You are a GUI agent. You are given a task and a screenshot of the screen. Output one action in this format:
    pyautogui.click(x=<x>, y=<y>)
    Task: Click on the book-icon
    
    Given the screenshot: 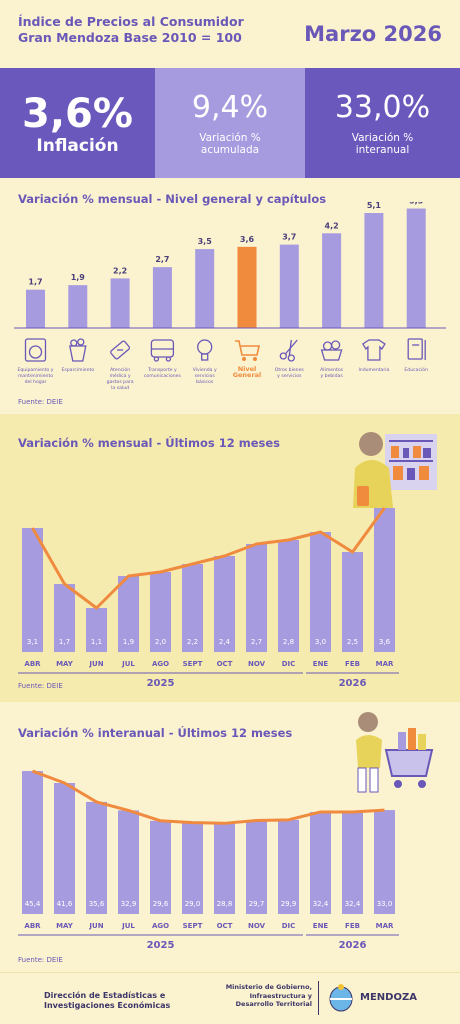 What is the action you would take?
    pyautogui.click(x=416, y=349)
    